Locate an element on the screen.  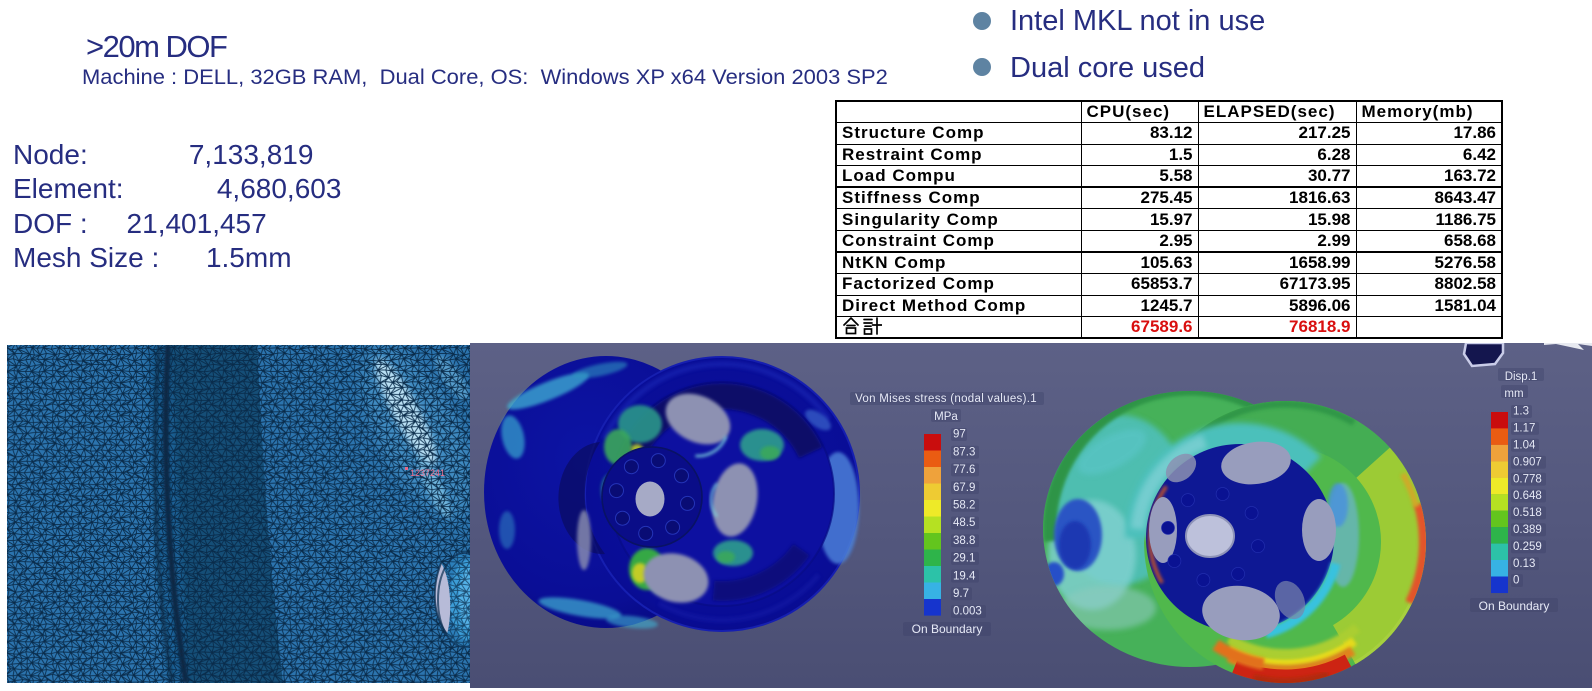
svg-text: 29.1 is located at coordinates (964, 559).